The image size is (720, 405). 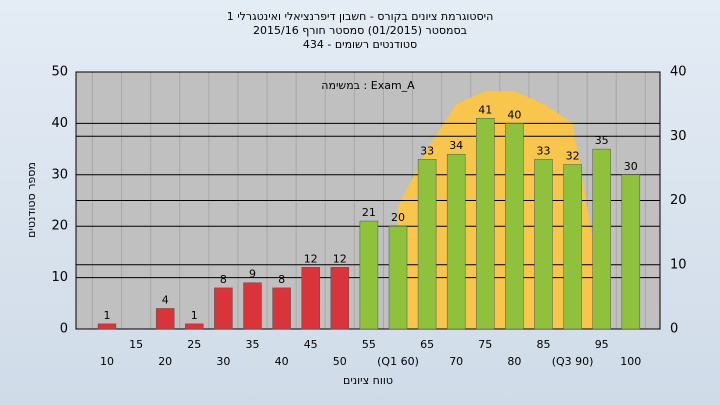 I want to click on value-label: 9, so click(x=252, y=274).